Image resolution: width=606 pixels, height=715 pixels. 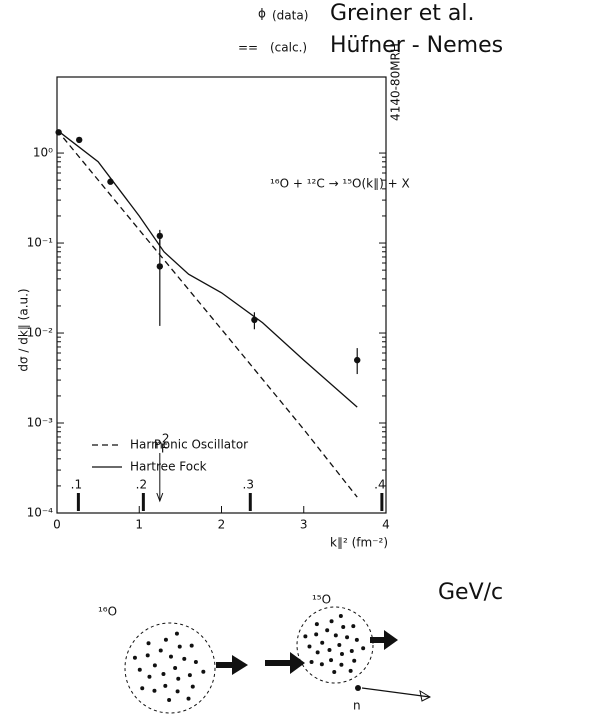 What do you see at coordinates (359, 543) in the screenshot?
I see `x-axis-label: k∥² (fm⁻²)` at bounding box center [359, 543].